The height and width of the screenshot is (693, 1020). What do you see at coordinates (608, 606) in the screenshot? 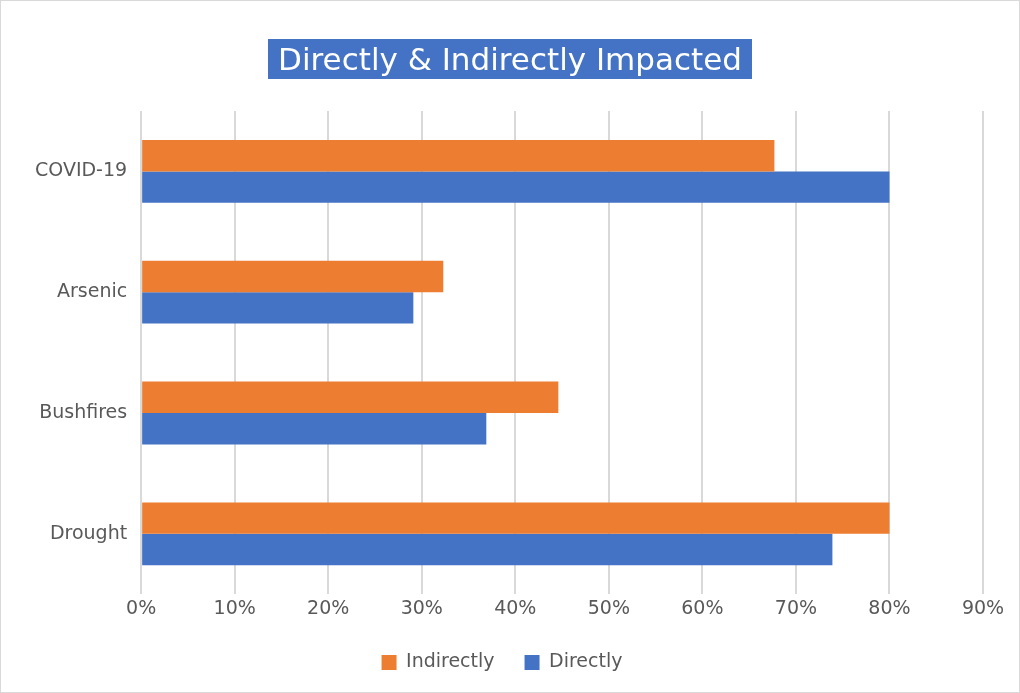
I see `x-tick-label: 50%` at bounding box center [608, 606].